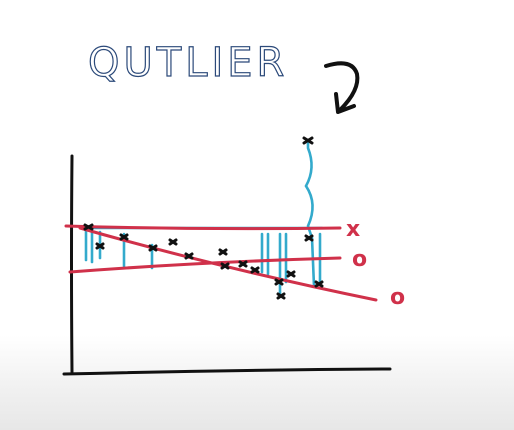 The height and width of the screenshot is (430, 514). I want to click on line-label-middle: o, so click(359, 259).